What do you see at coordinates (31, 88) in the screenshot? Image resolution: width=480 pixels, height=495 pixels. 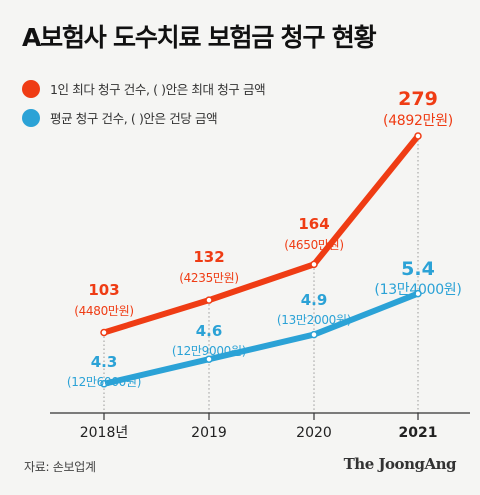 I see `legend-dot-red` at bounding box center [31, 88].